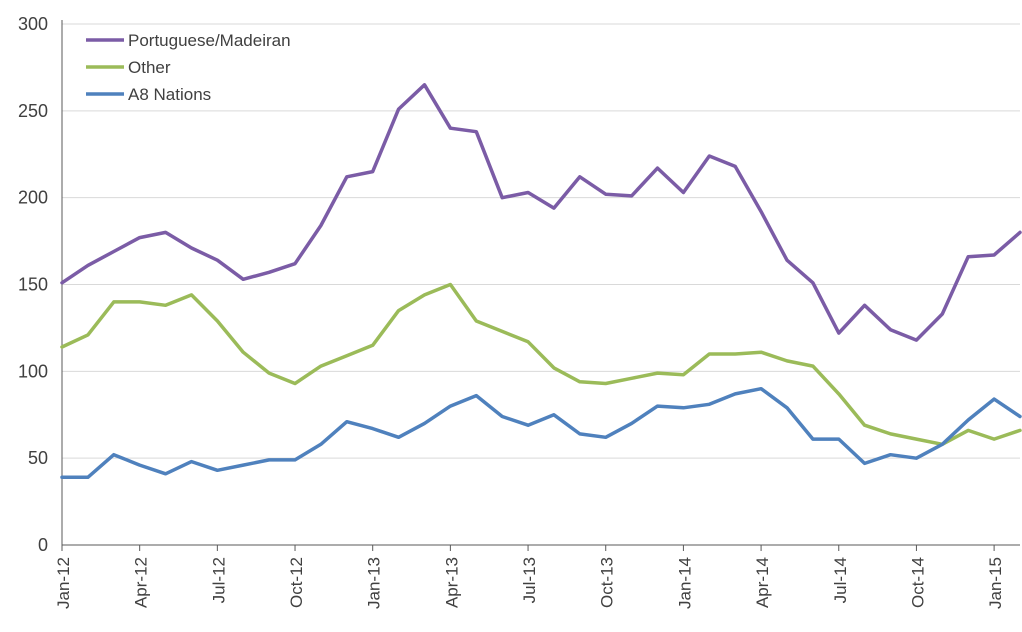  Describe the element at coordinates (33, 198) in the screenshot. I see `y-tick-label: 200` at that location.